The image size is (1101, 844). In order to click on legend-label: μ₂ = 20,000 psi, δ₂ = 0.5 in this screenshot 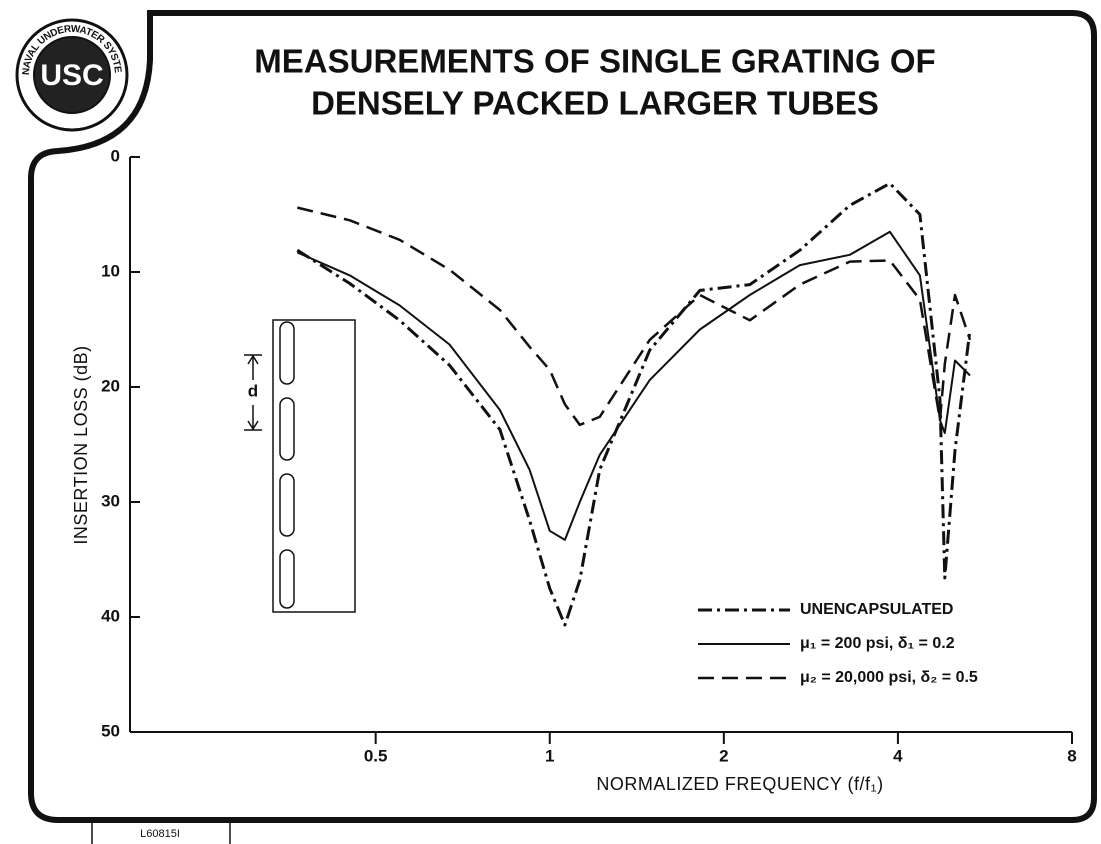, I will do `click(889, 677)`.